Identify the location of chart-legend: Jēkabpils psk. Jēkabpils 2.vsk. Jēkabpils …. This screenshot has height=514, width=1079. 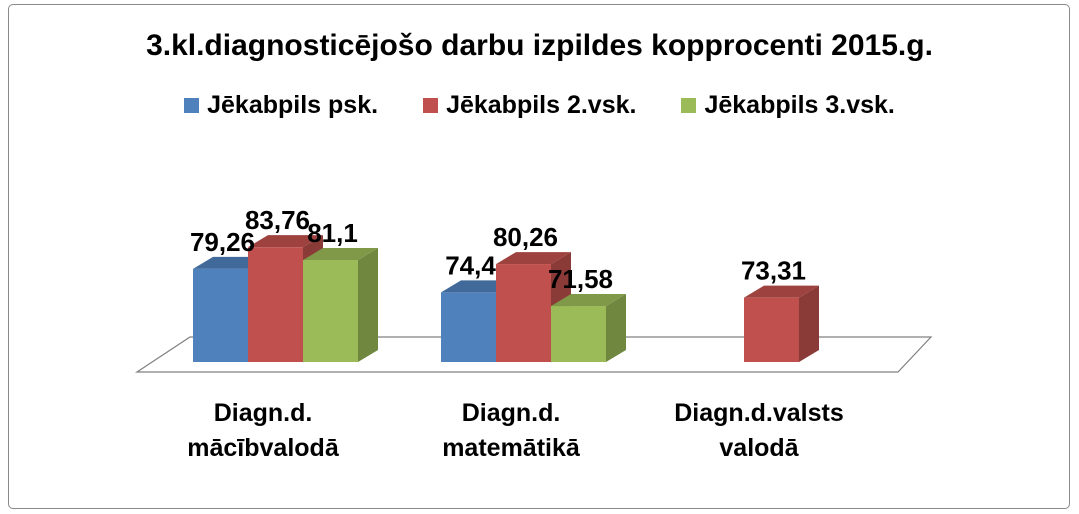
(539, 105).